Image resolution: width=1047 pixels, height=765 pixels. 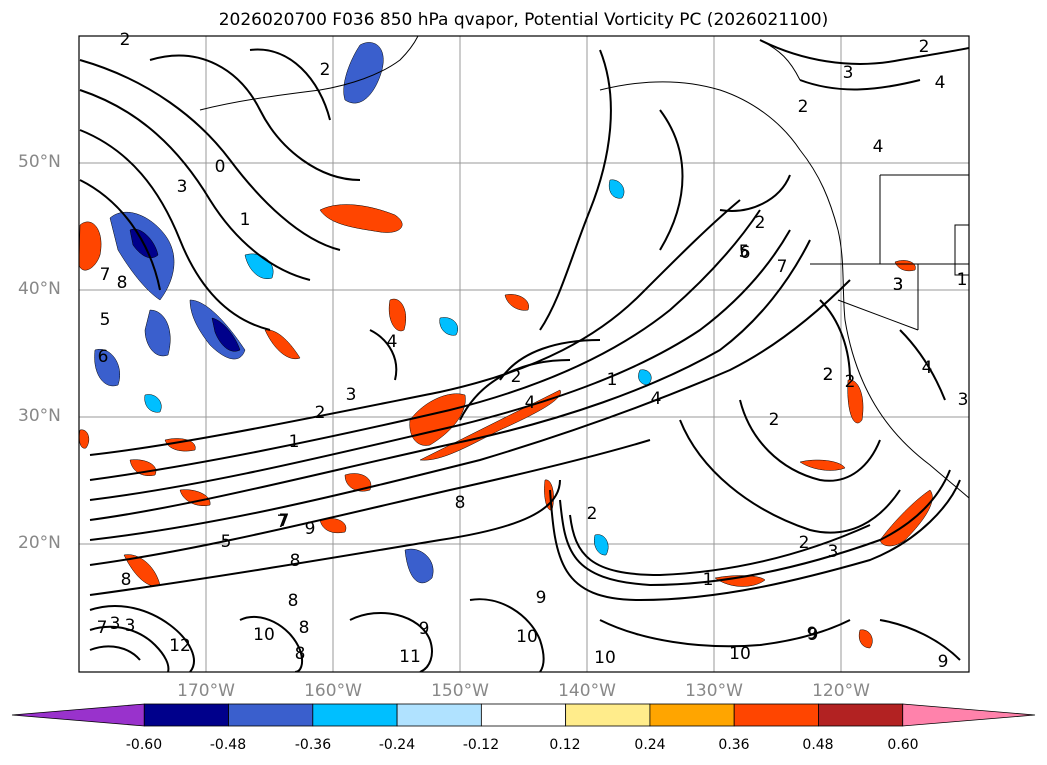 What do you see at coordinates (818, 745) in the screenshot?
I see `colorbar-tick-label: 0.48` at bounding box center [818, 745].